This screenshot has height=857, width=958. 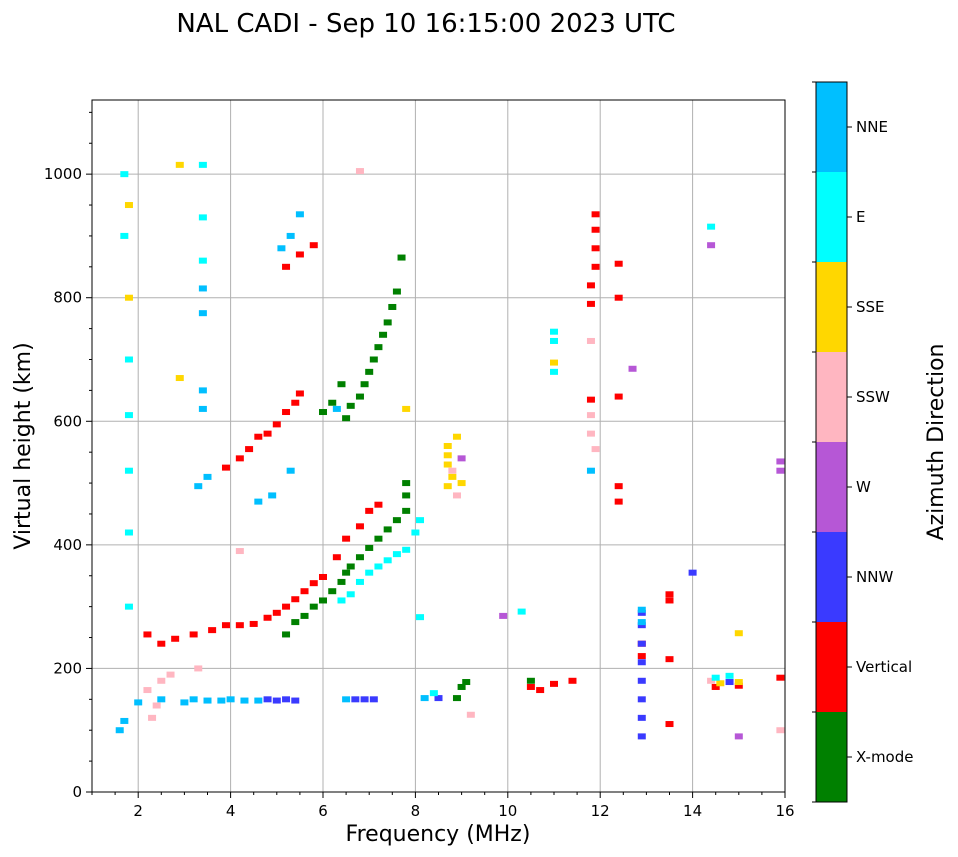 I want to click on x-tick-label: 8, so click(x=416, y=811).